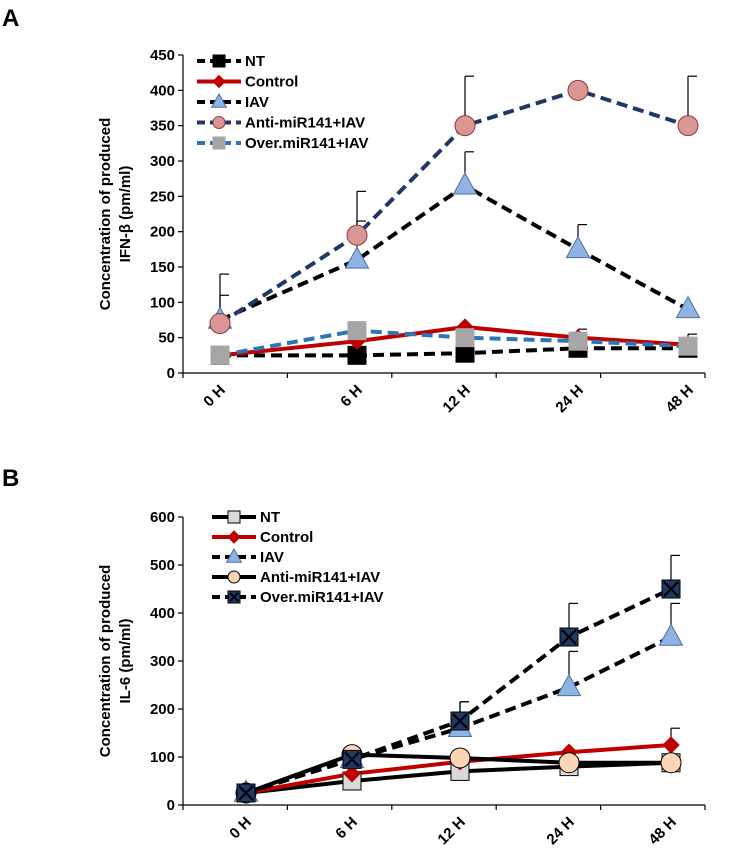  What do you see at coordinates (105, 661) in the screenshot?
I see `panel-b-y-axis-label: Concentration of produced` at bounding box center [105, 661].